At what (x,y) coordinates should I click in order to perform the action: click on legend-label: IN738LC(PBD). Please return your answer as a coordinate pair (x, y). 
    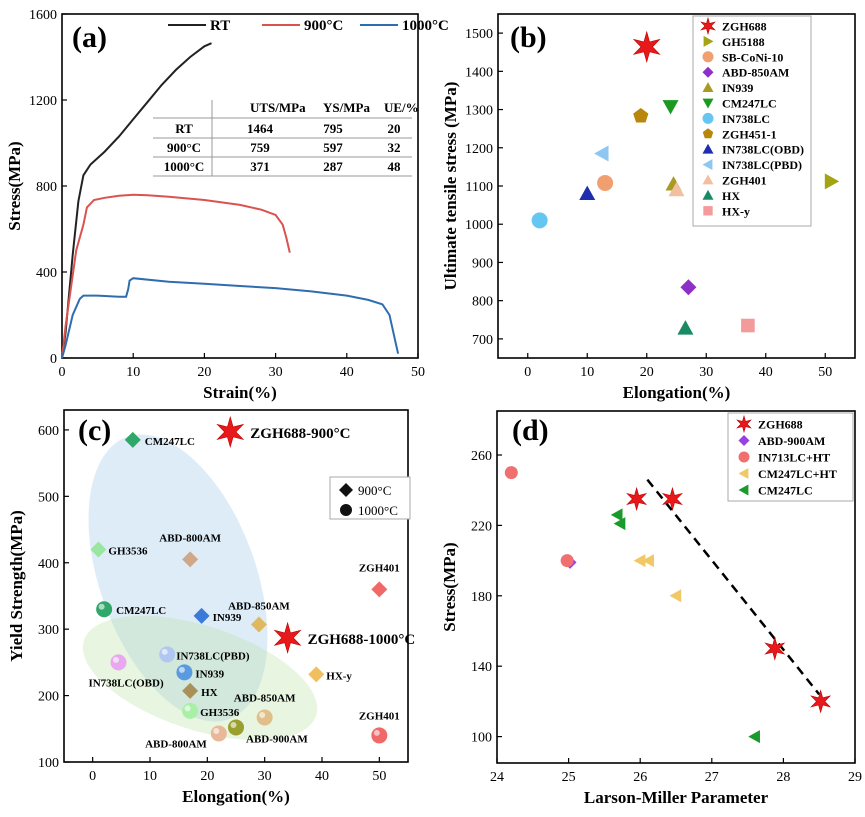
    Looking at the image, I should click on (762, 165).